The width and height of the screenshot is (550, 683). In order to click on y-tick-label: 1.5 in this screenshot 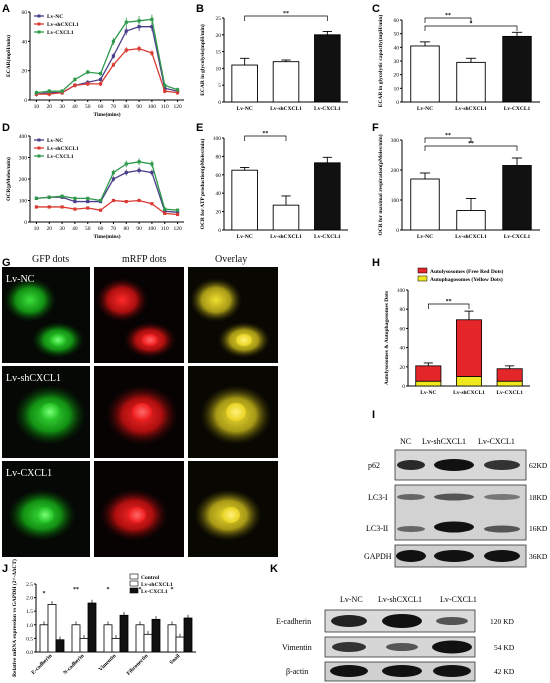, I will do `click(29, 612)`.